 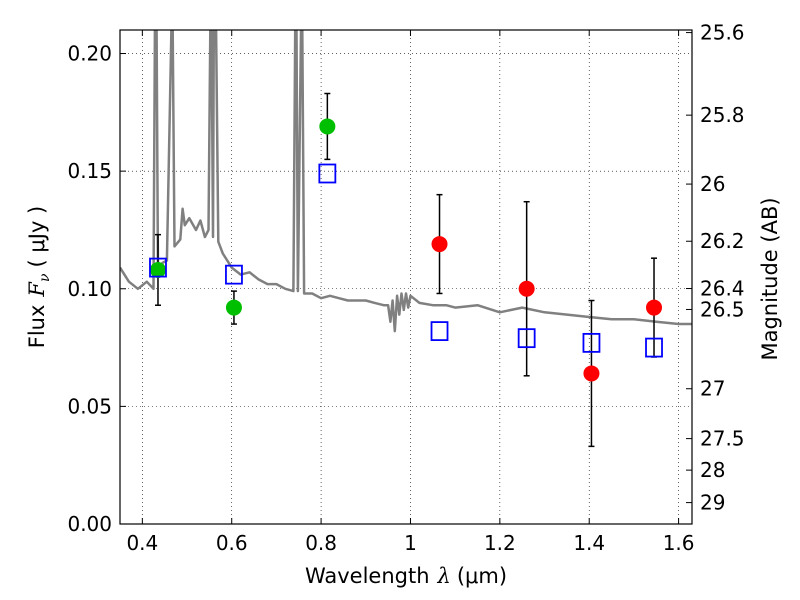 What do you see at coordinates (712, 184) in the screenshot?
I see `y2-tick-label: 26` at bounding box center [712, 184].